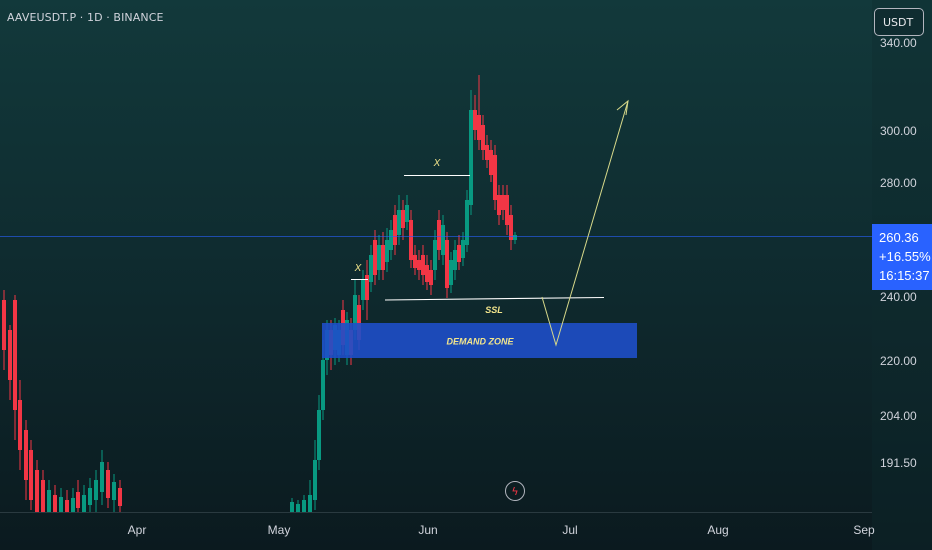 This screenshot has width=932, height=550. What do you see at coordinates (899, 237) in the screenshot?
I see `last-price: 260.36` at bounding box center [899, 237].